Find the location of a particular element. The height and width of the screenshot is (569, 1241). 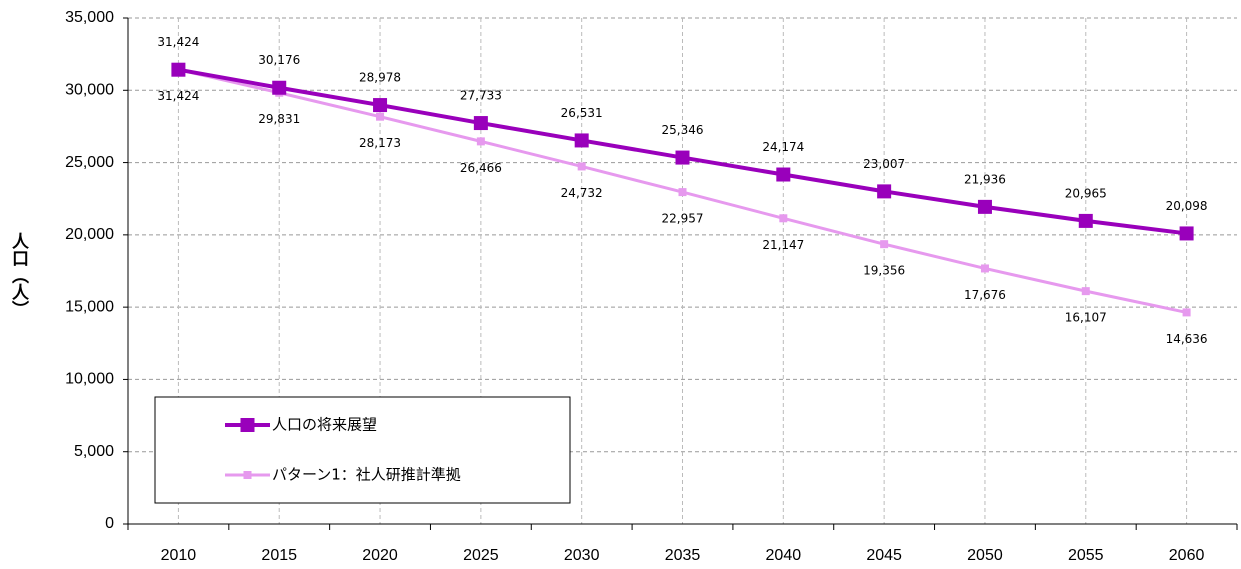

data-label: 21,936 is located at coordinates (985, 179).